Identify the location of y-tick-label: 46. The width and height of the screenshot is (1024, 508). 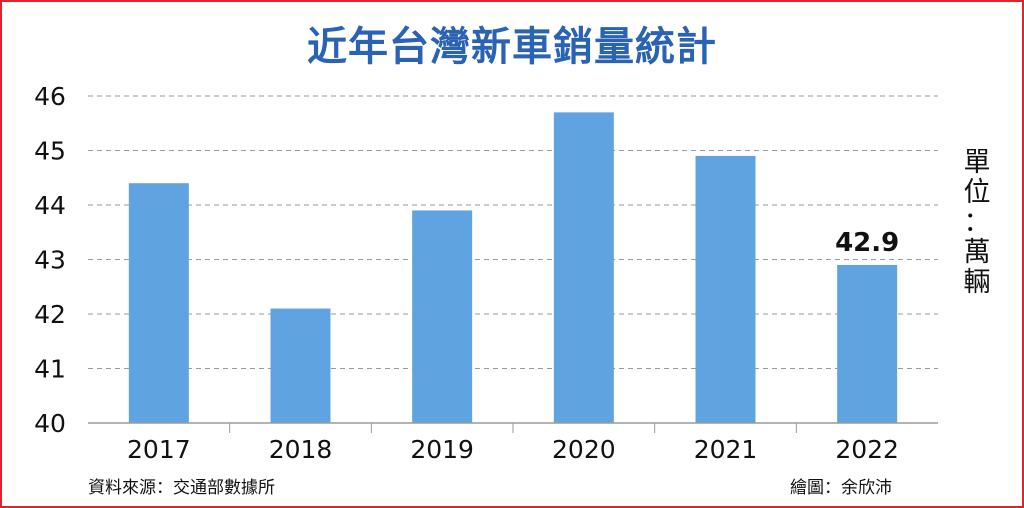
(50, 96).